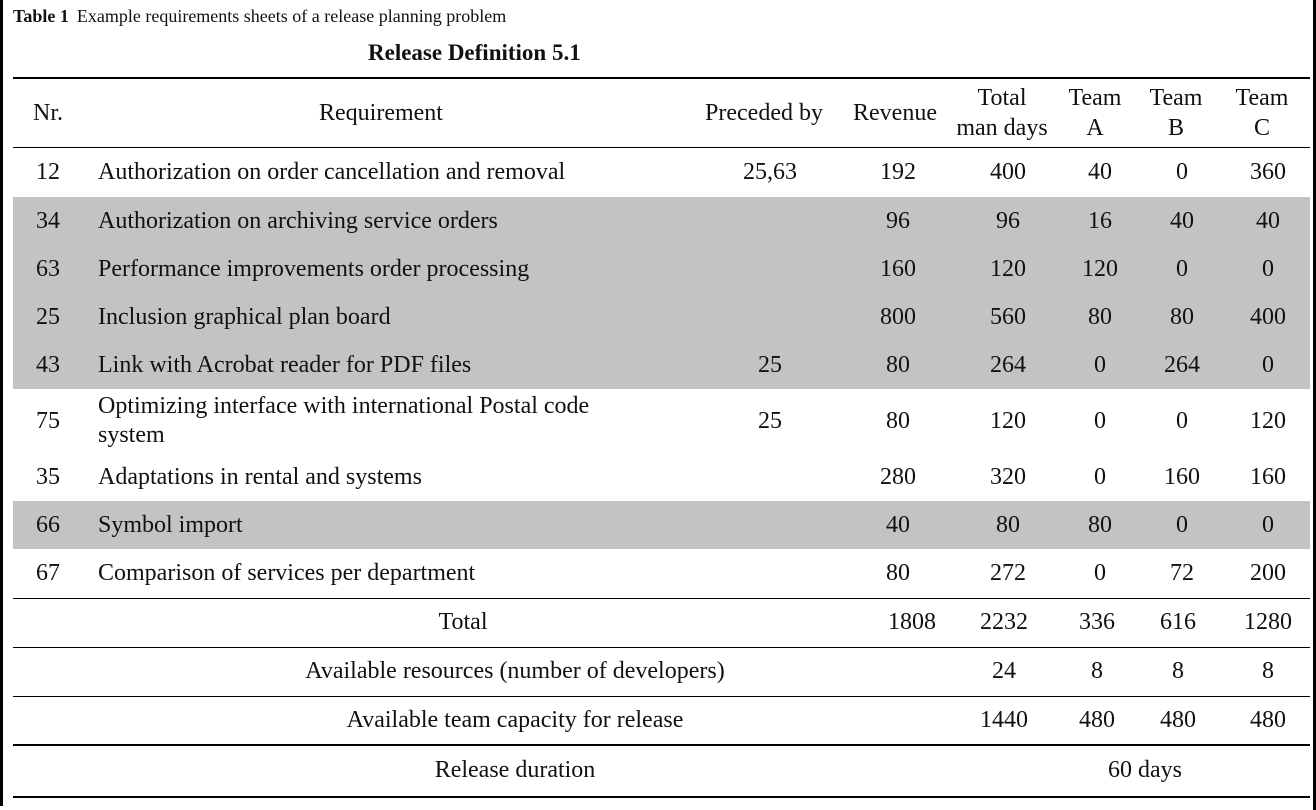 This screenshot has height=810, width=1316. Describe the element at coordinates (1262, 128) in the screenshot. I see `header-team-c-2: C` at that location.